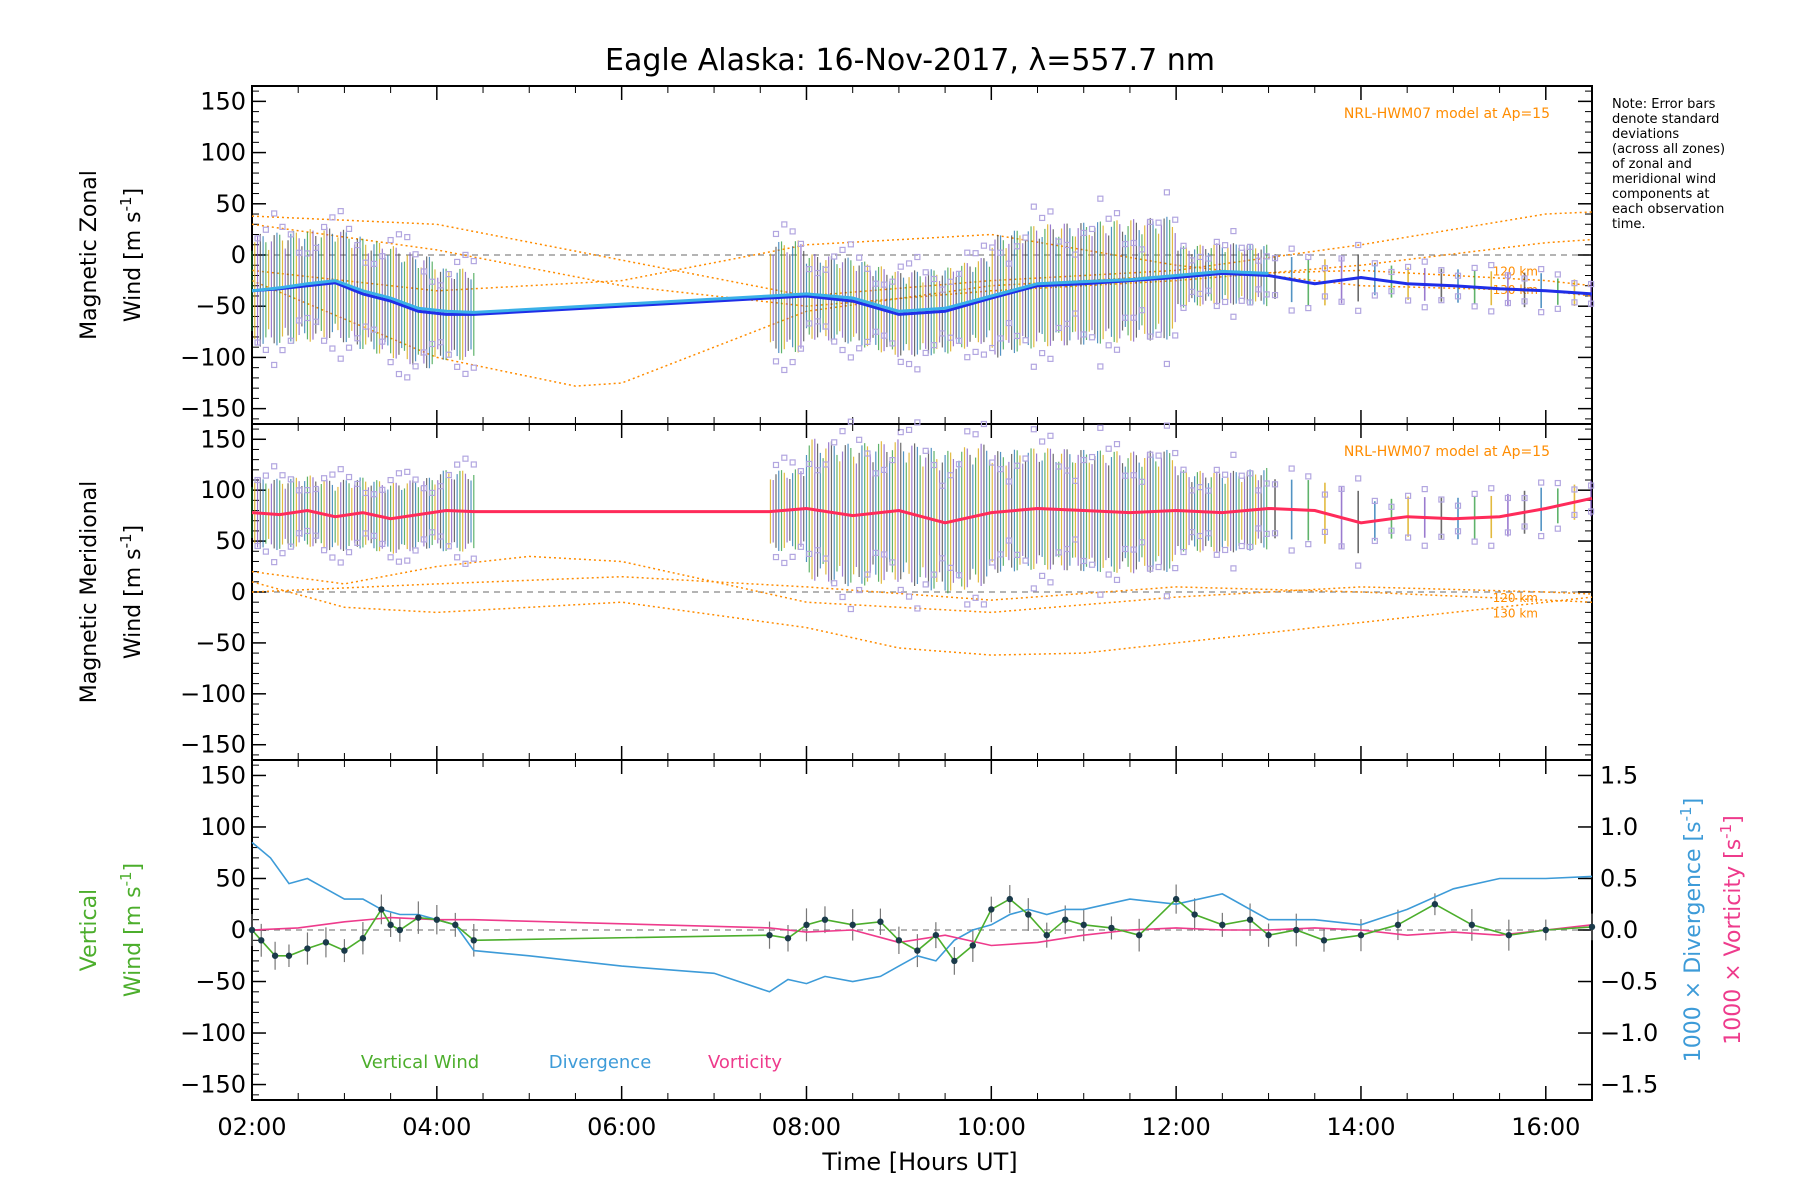  Describe the element at coordinates (89, 592) in the screenshot. I see `y-axis-label-line1: Magnetic Meridional` at that location.